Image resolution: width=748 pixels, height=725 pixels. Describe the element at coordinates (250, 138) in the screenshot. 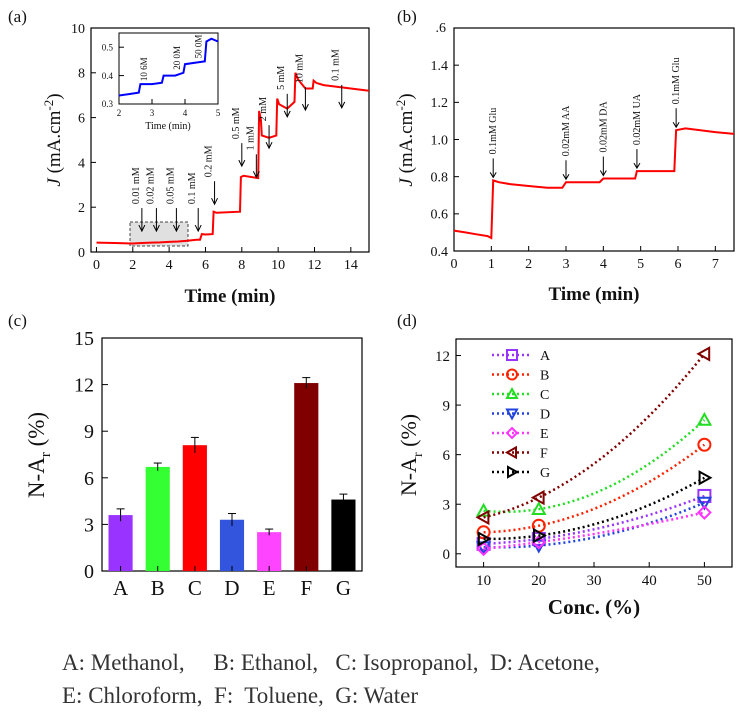

I see `annotation-label: 1 mM` at that location.